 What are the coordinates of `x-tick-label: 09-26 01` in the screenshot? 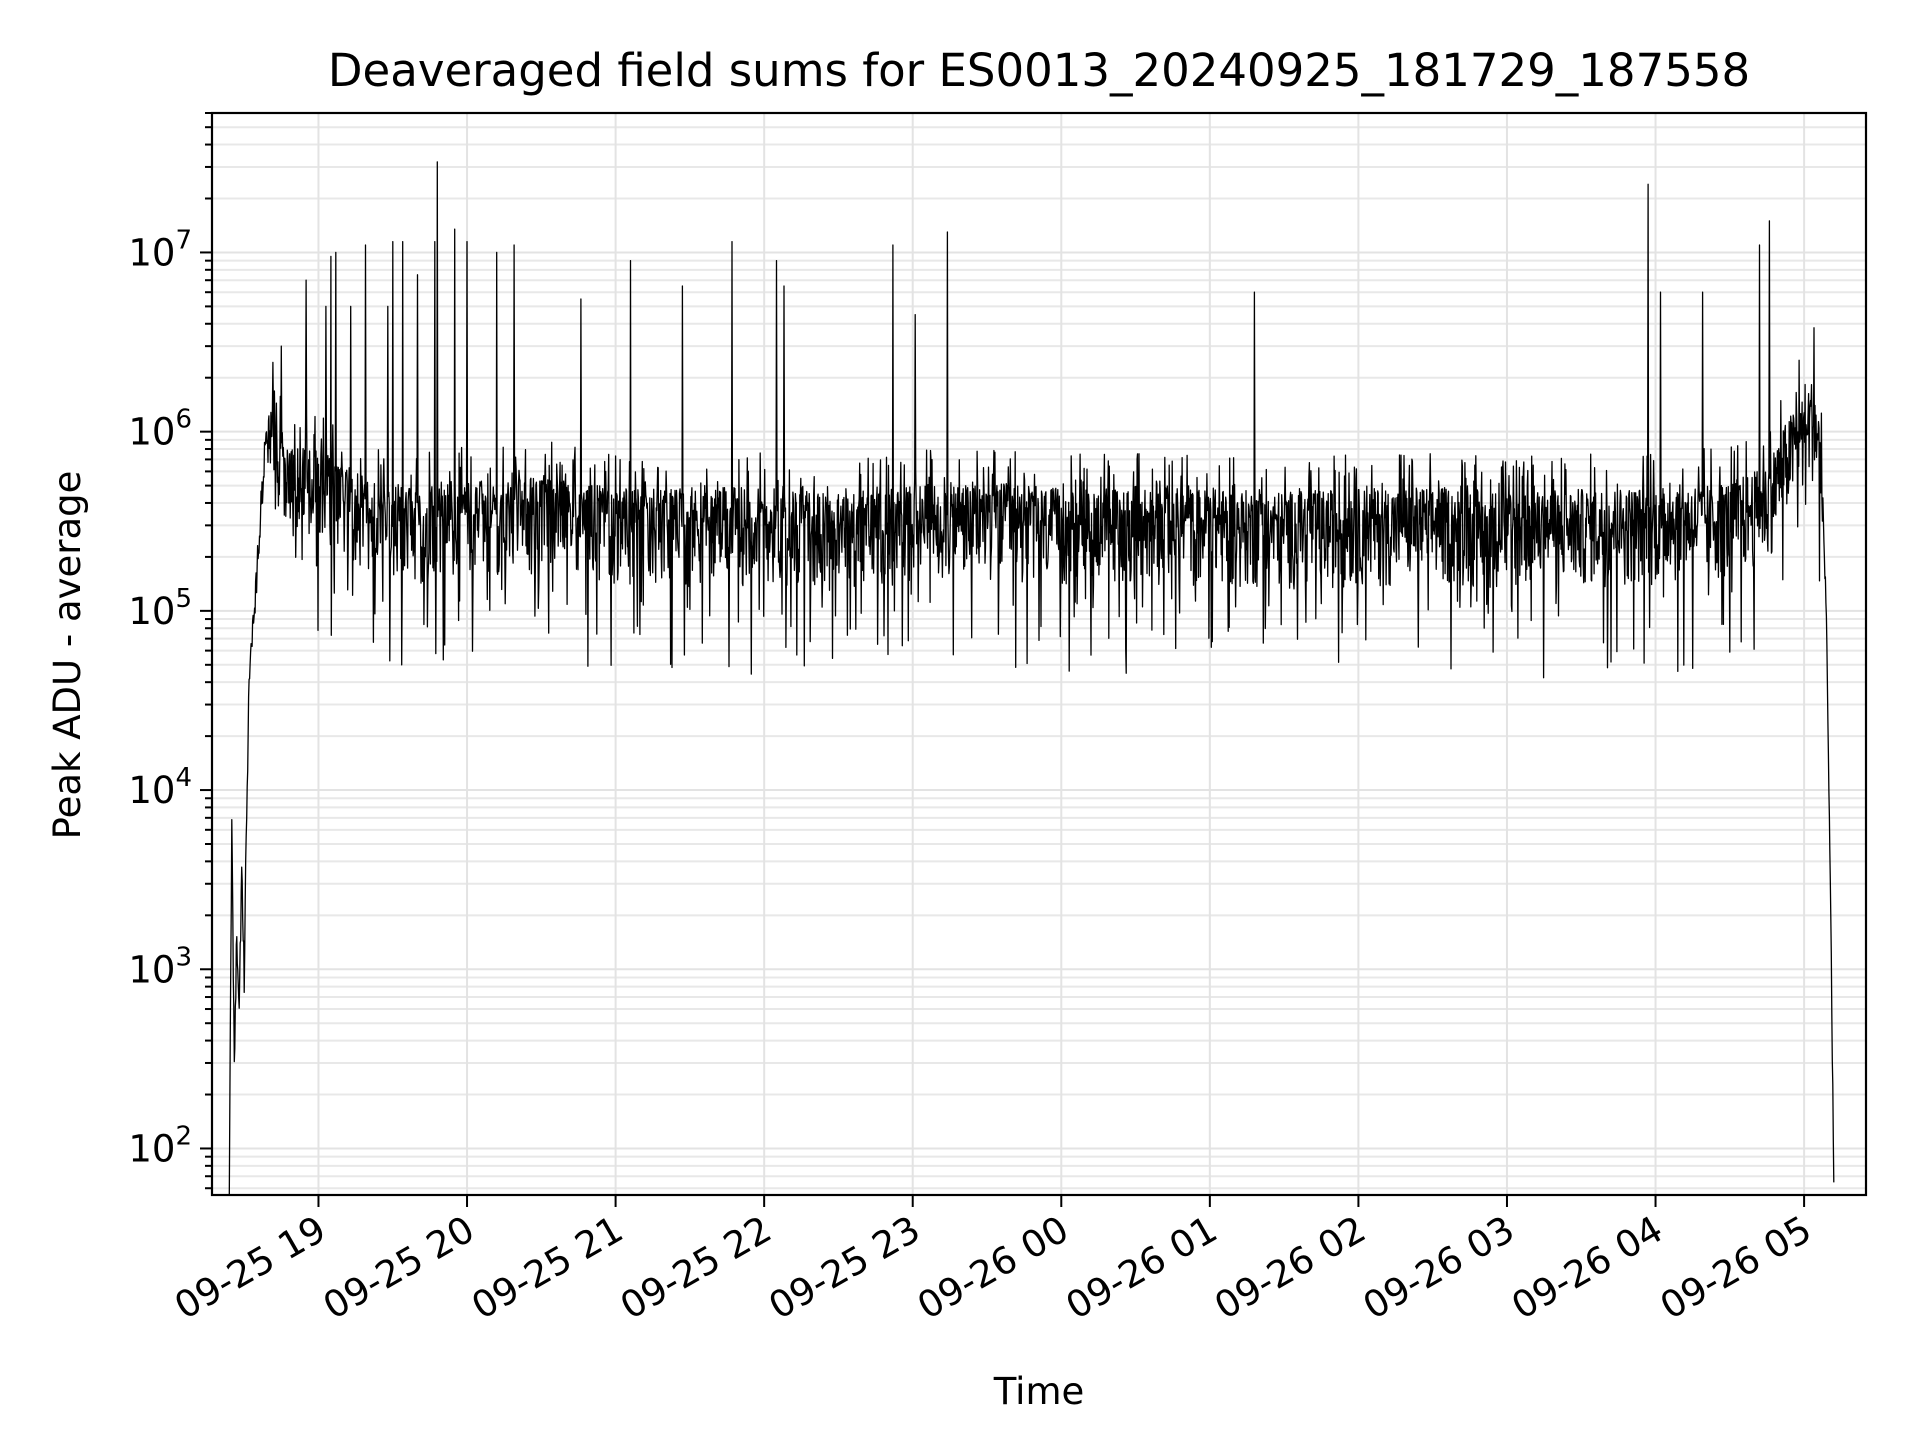 It's located at (1142, 1268).